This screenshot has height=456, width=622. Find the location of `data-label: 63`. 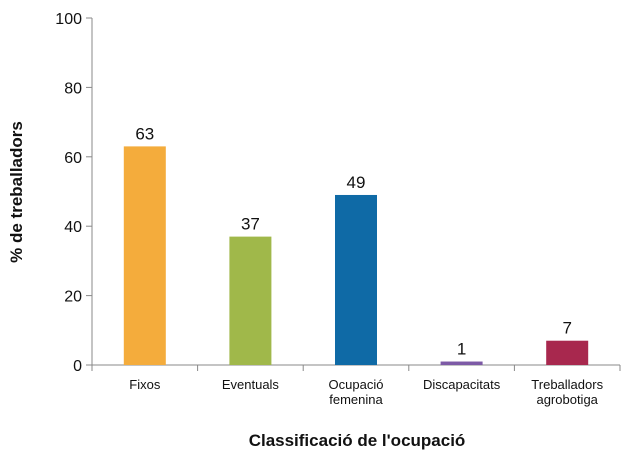

data-label: 63 is located at coordinates (144, 133).